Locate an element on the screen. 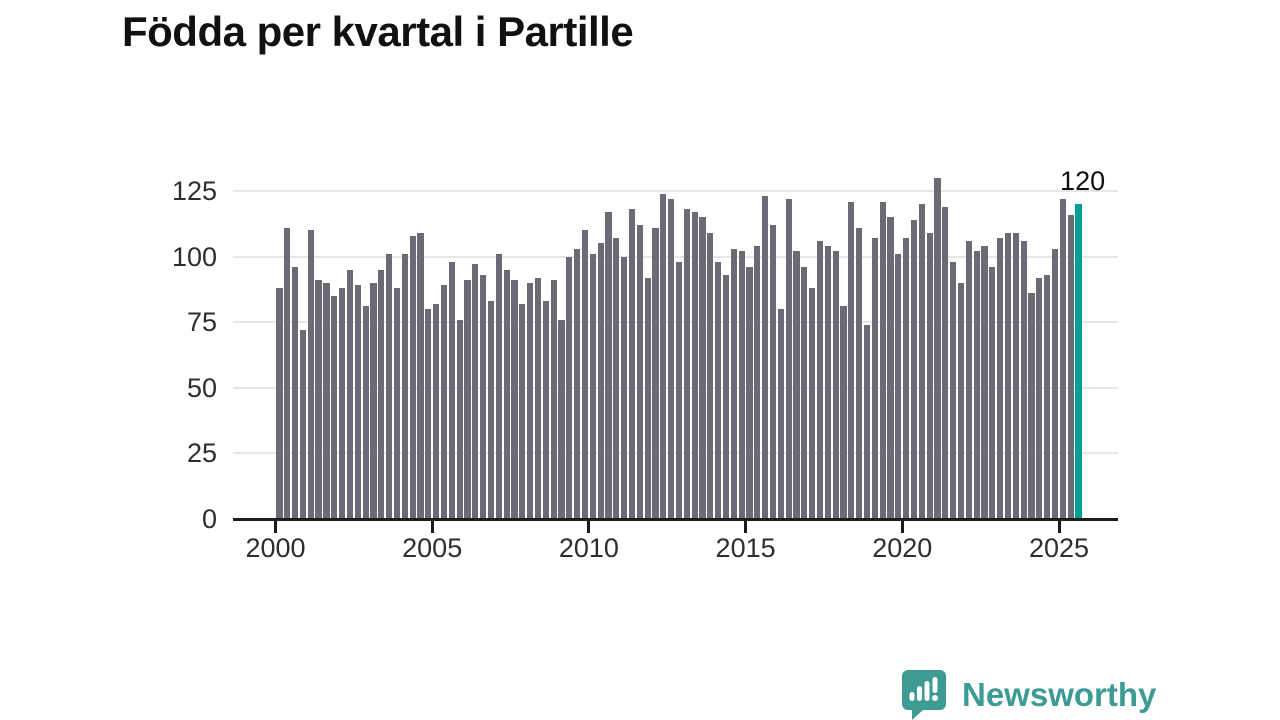 This screenshot has width=1280, height=720. y-axis-tick-label: 125 is located at coordinates (194, 191).